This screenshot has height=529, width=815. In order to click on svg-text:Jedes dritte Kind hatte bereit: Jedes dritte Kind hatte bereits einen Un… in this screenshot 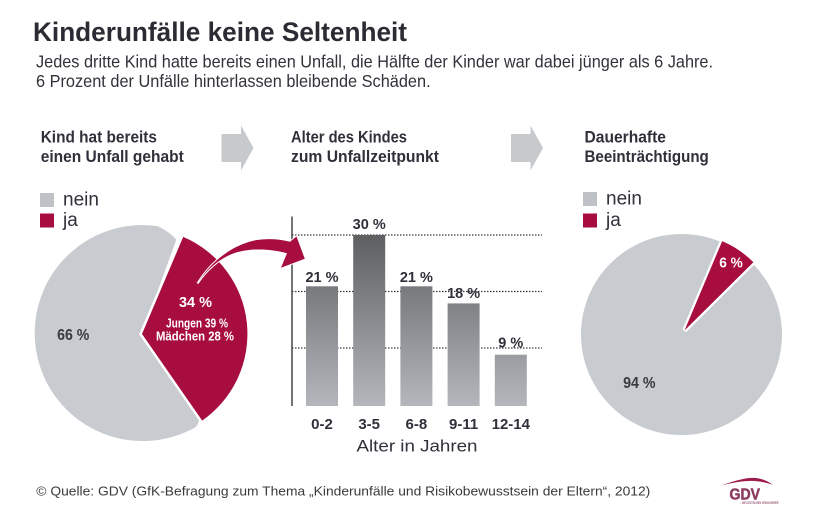, I will do `click(374, 61)`.